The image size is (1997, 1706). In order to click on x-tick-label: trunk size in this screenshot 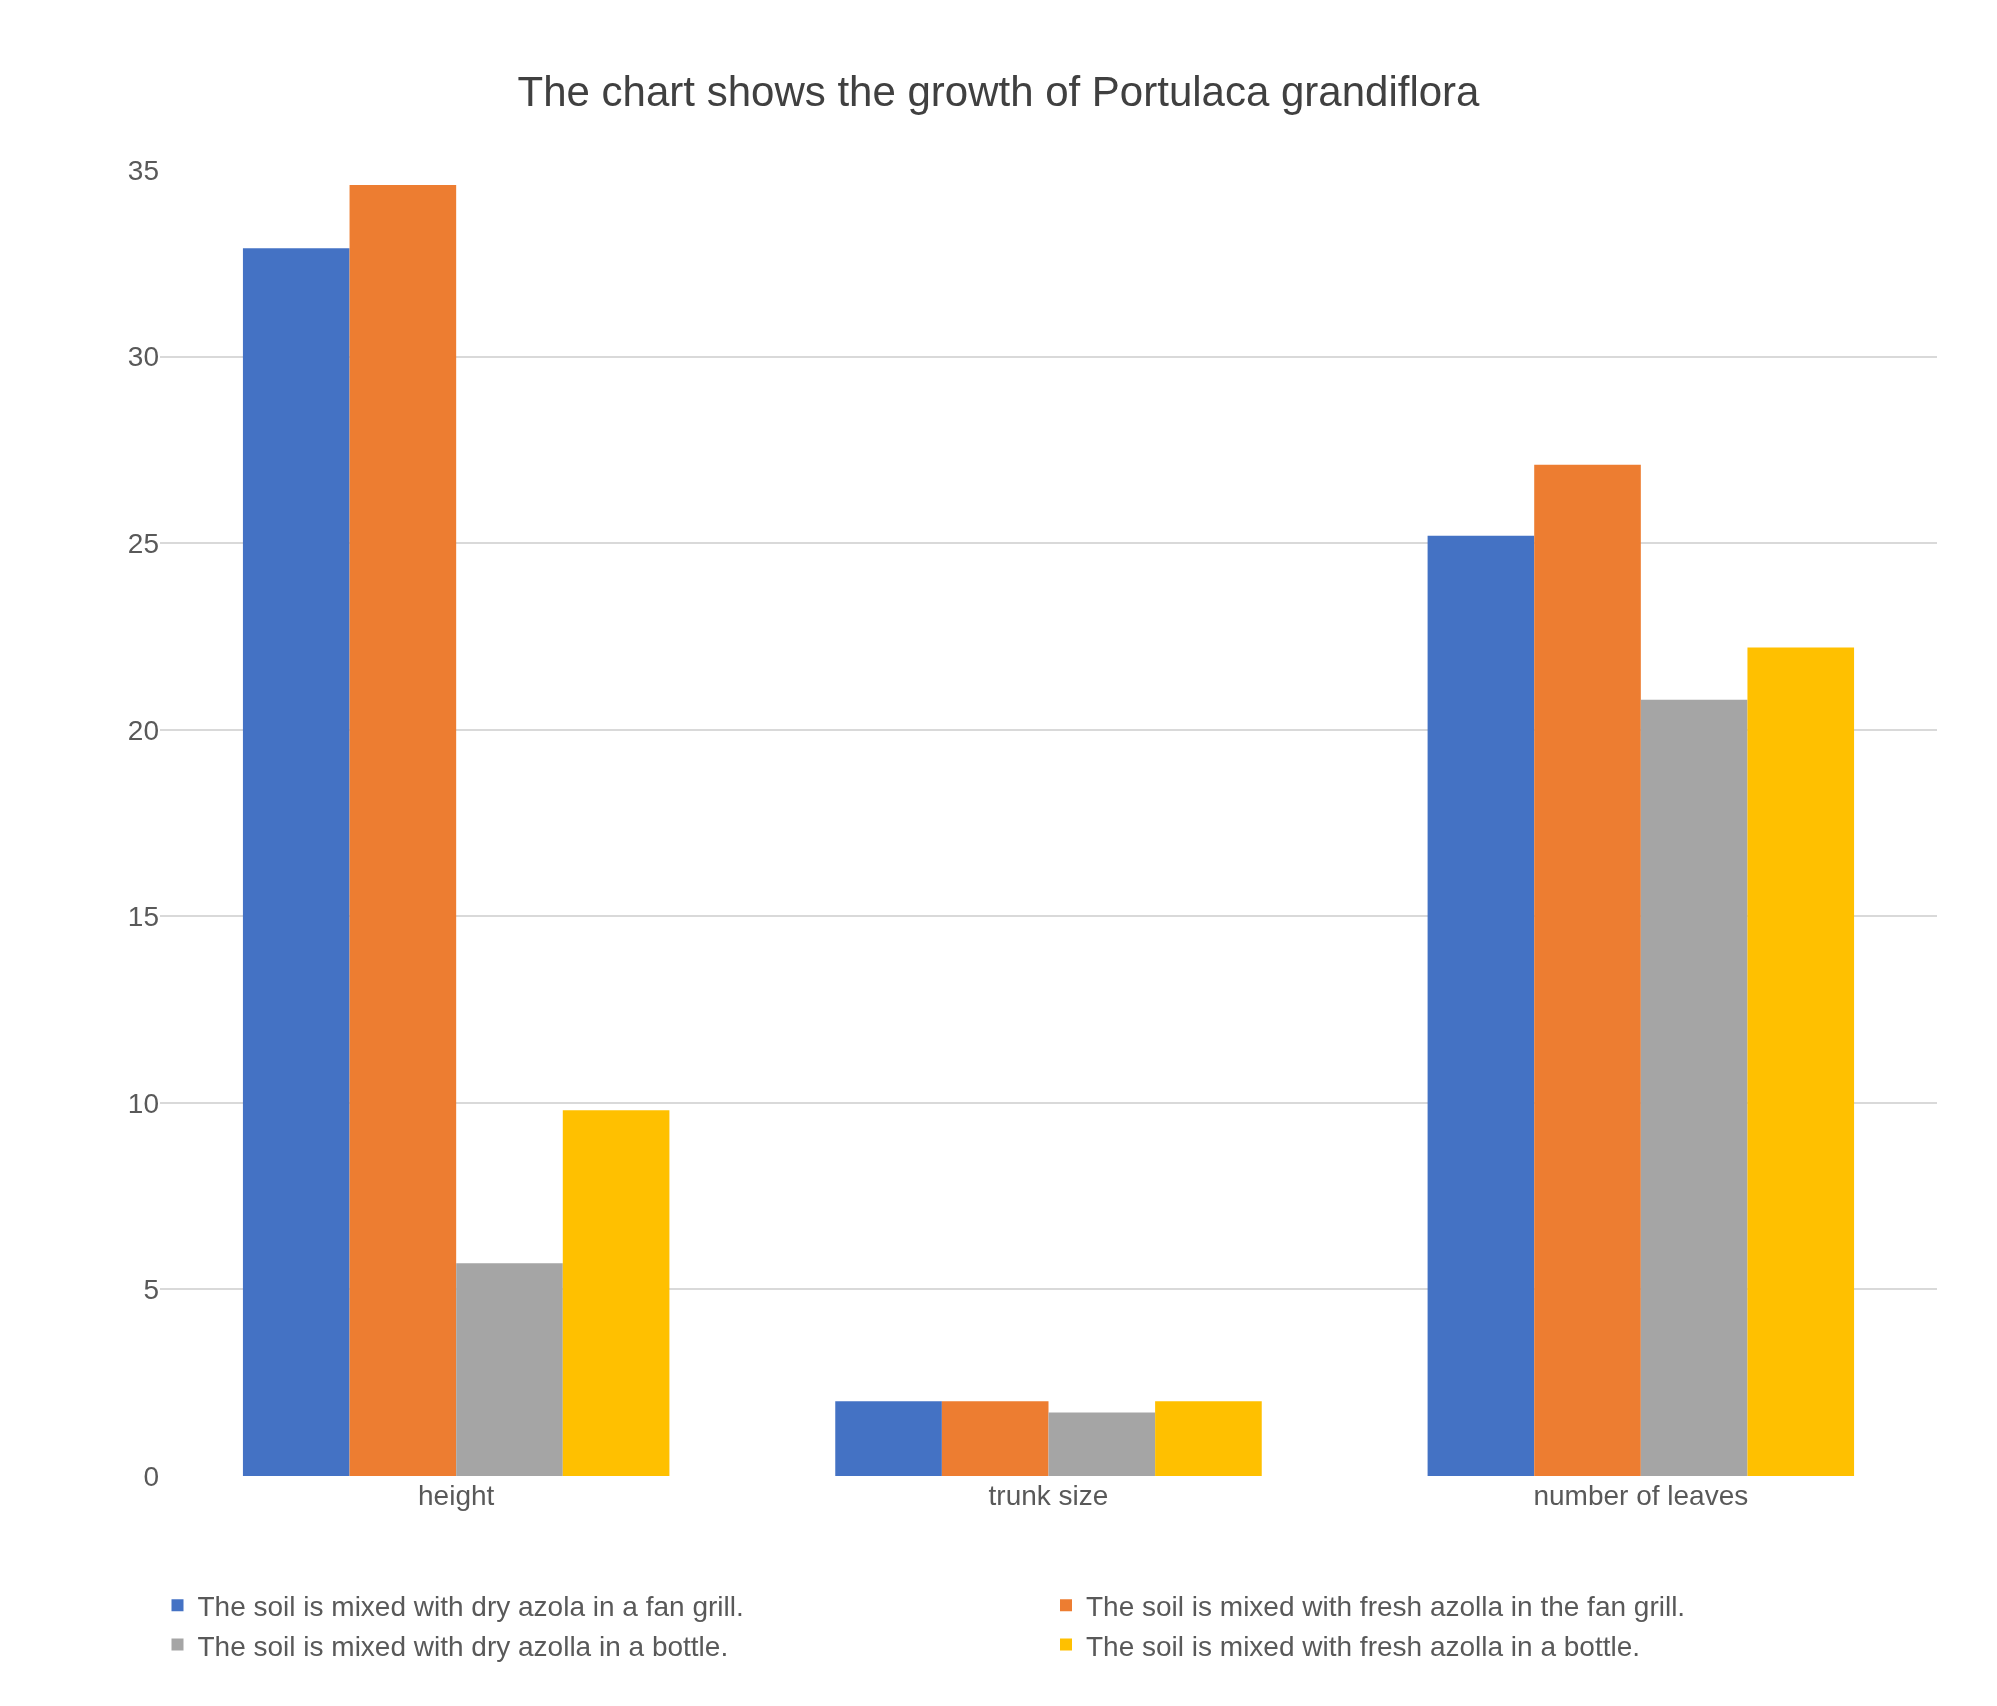, I will do `click(1048, 1495)`.